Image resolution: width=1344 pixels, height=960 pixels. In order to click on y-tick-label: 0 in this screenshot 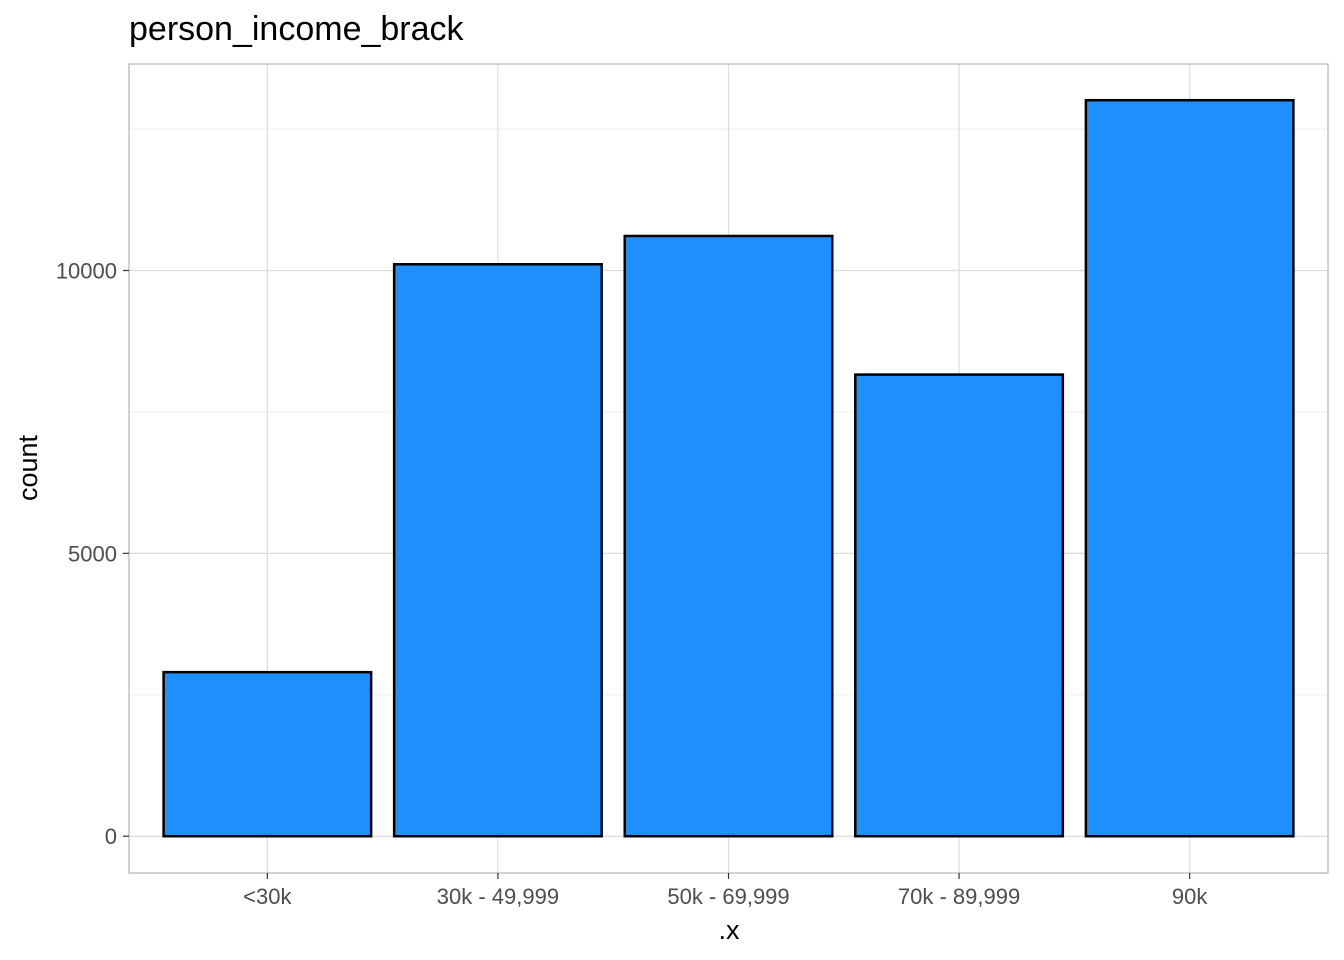, I will do `click(111, 836)`.